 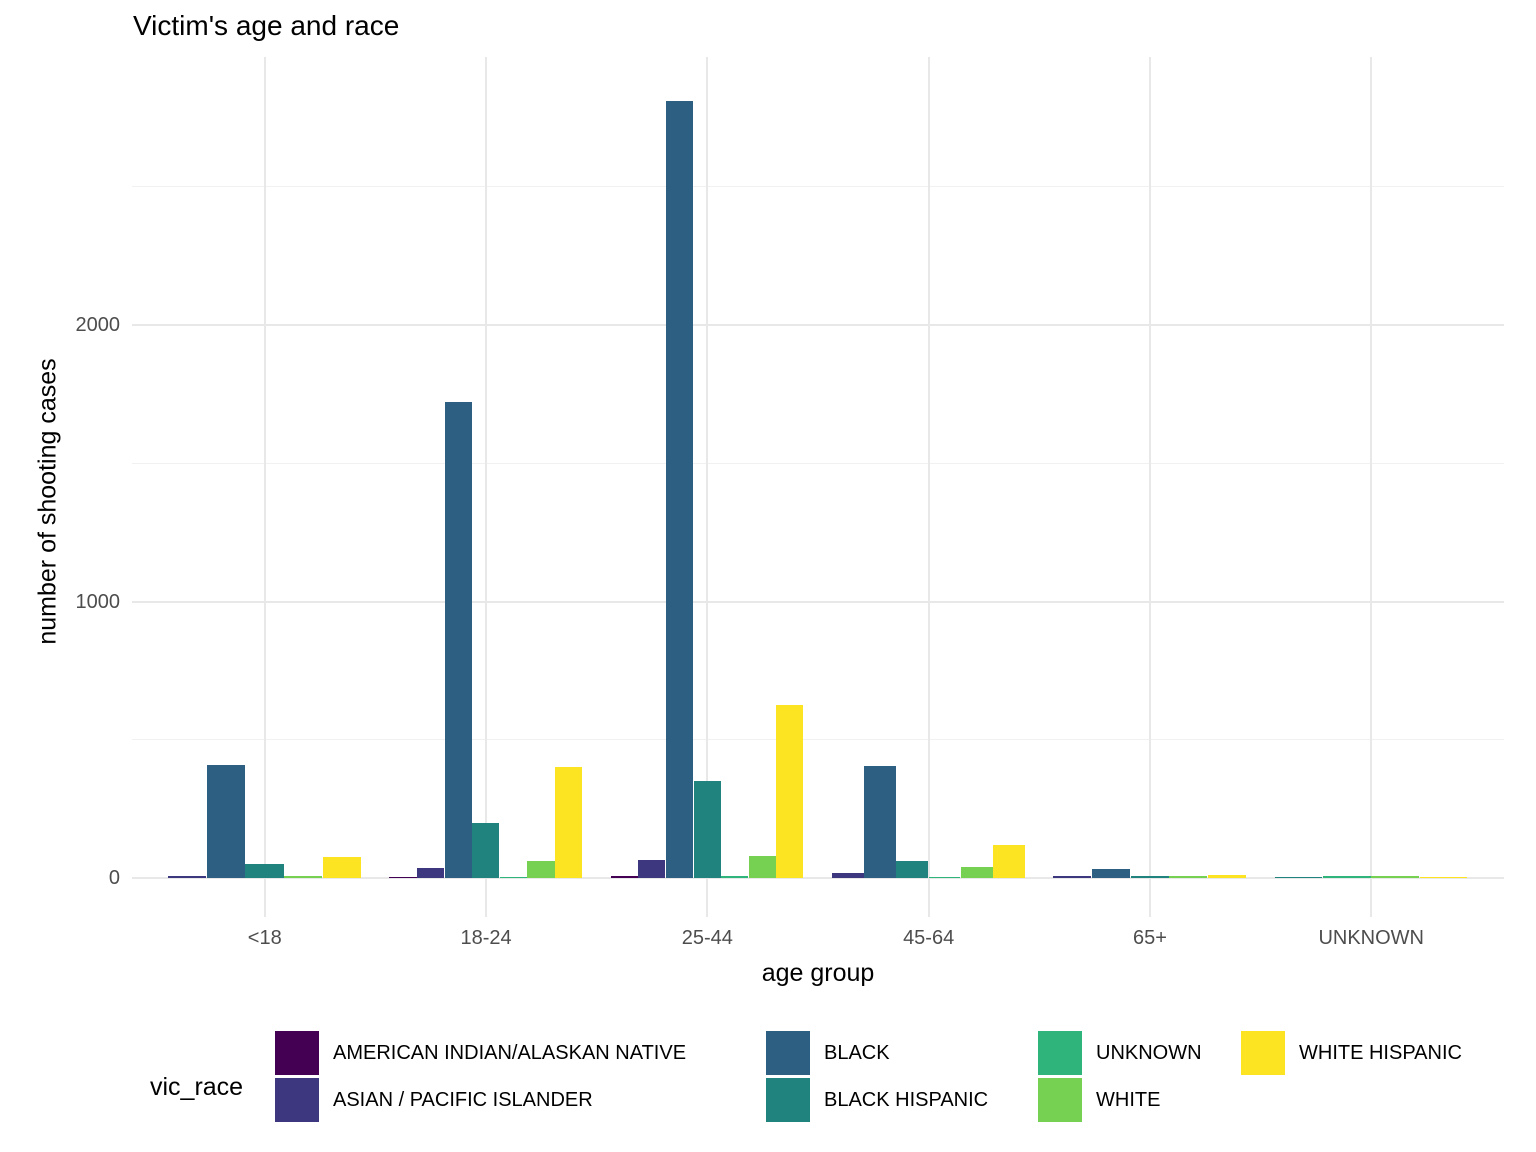 I want to click on legend-label: ASIAN / PACIFIC ISLANDER, so click(x=463, y=1100).